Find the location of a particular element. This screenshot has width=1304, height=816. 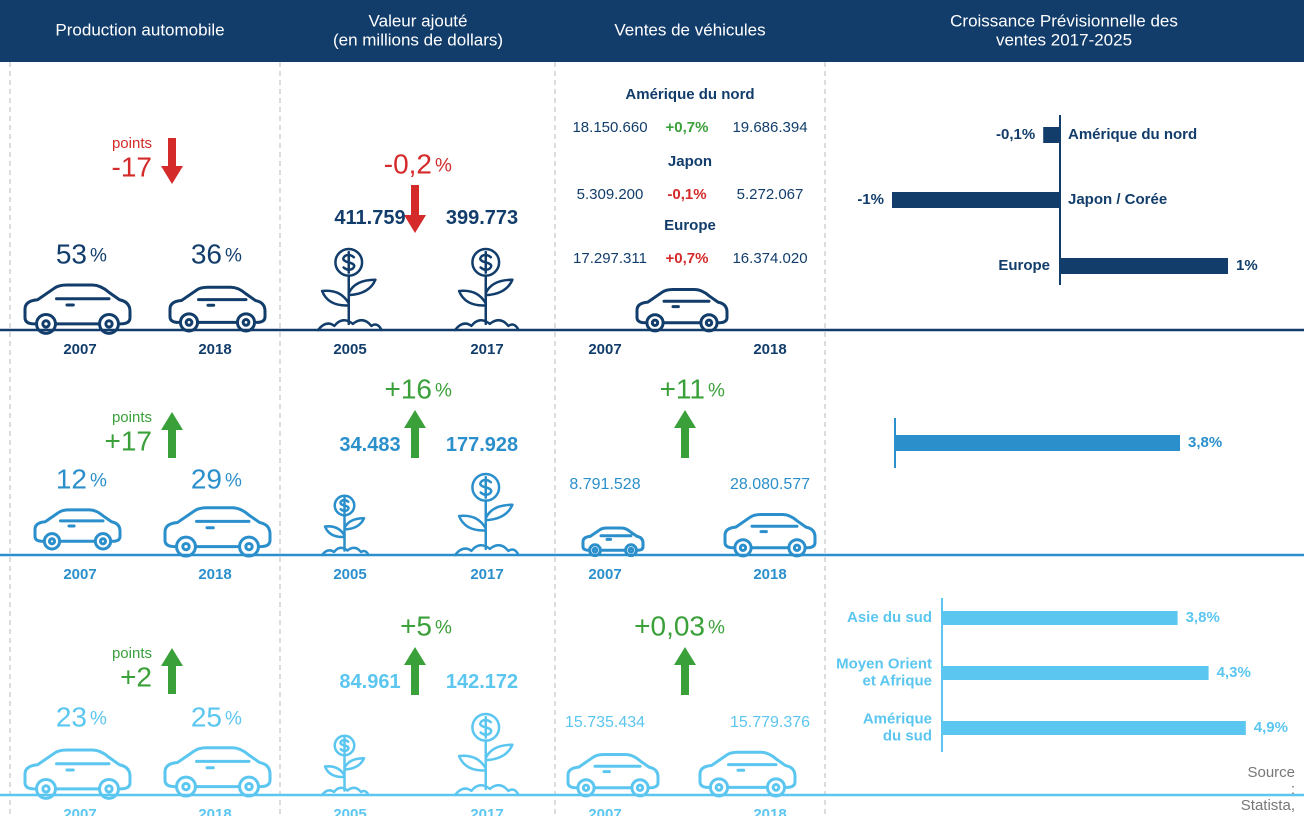

column-header: Valeur ajouté (en millions de dollars) is located at coordinates (418, 30).